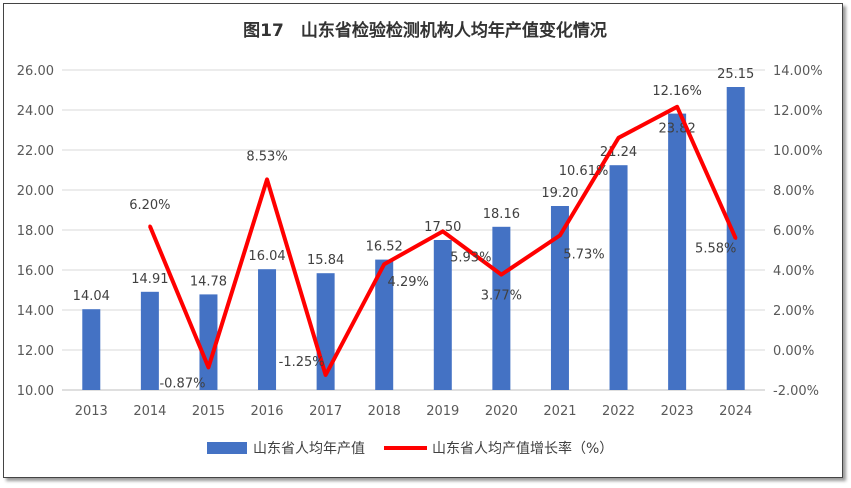  I want to click on line-data-label: -0.87%, so click(182, 383).